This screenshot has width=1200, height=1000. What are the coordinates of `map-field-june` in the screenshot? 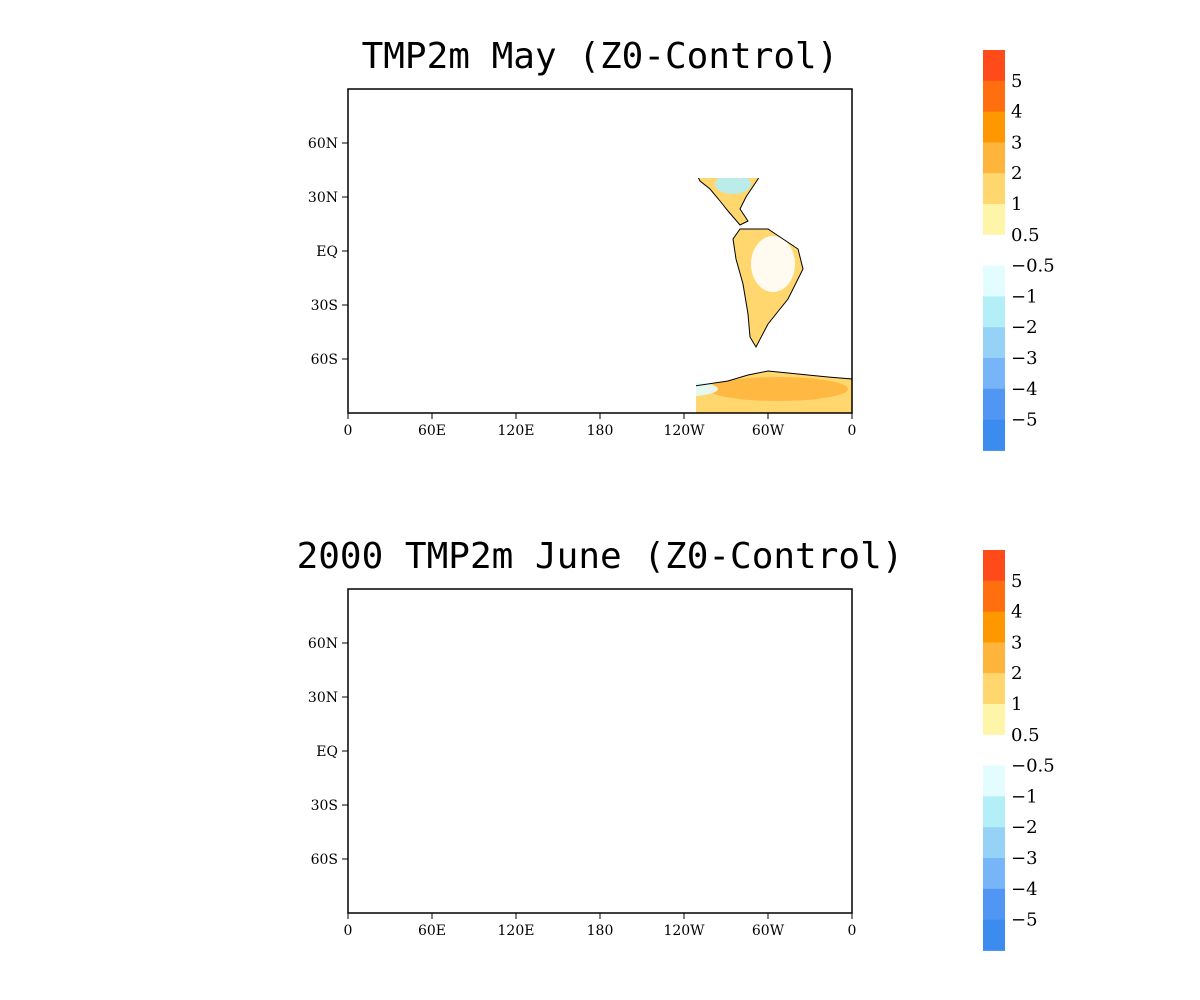 It's located at (605, 751).